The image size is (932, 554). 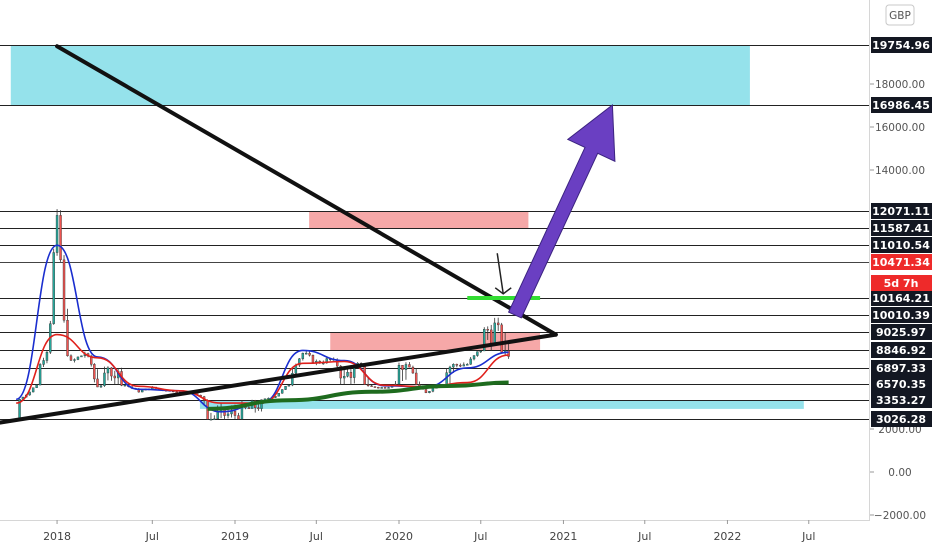 I want to click on price-tick-label: 0.00, so click(x=899, y=473).